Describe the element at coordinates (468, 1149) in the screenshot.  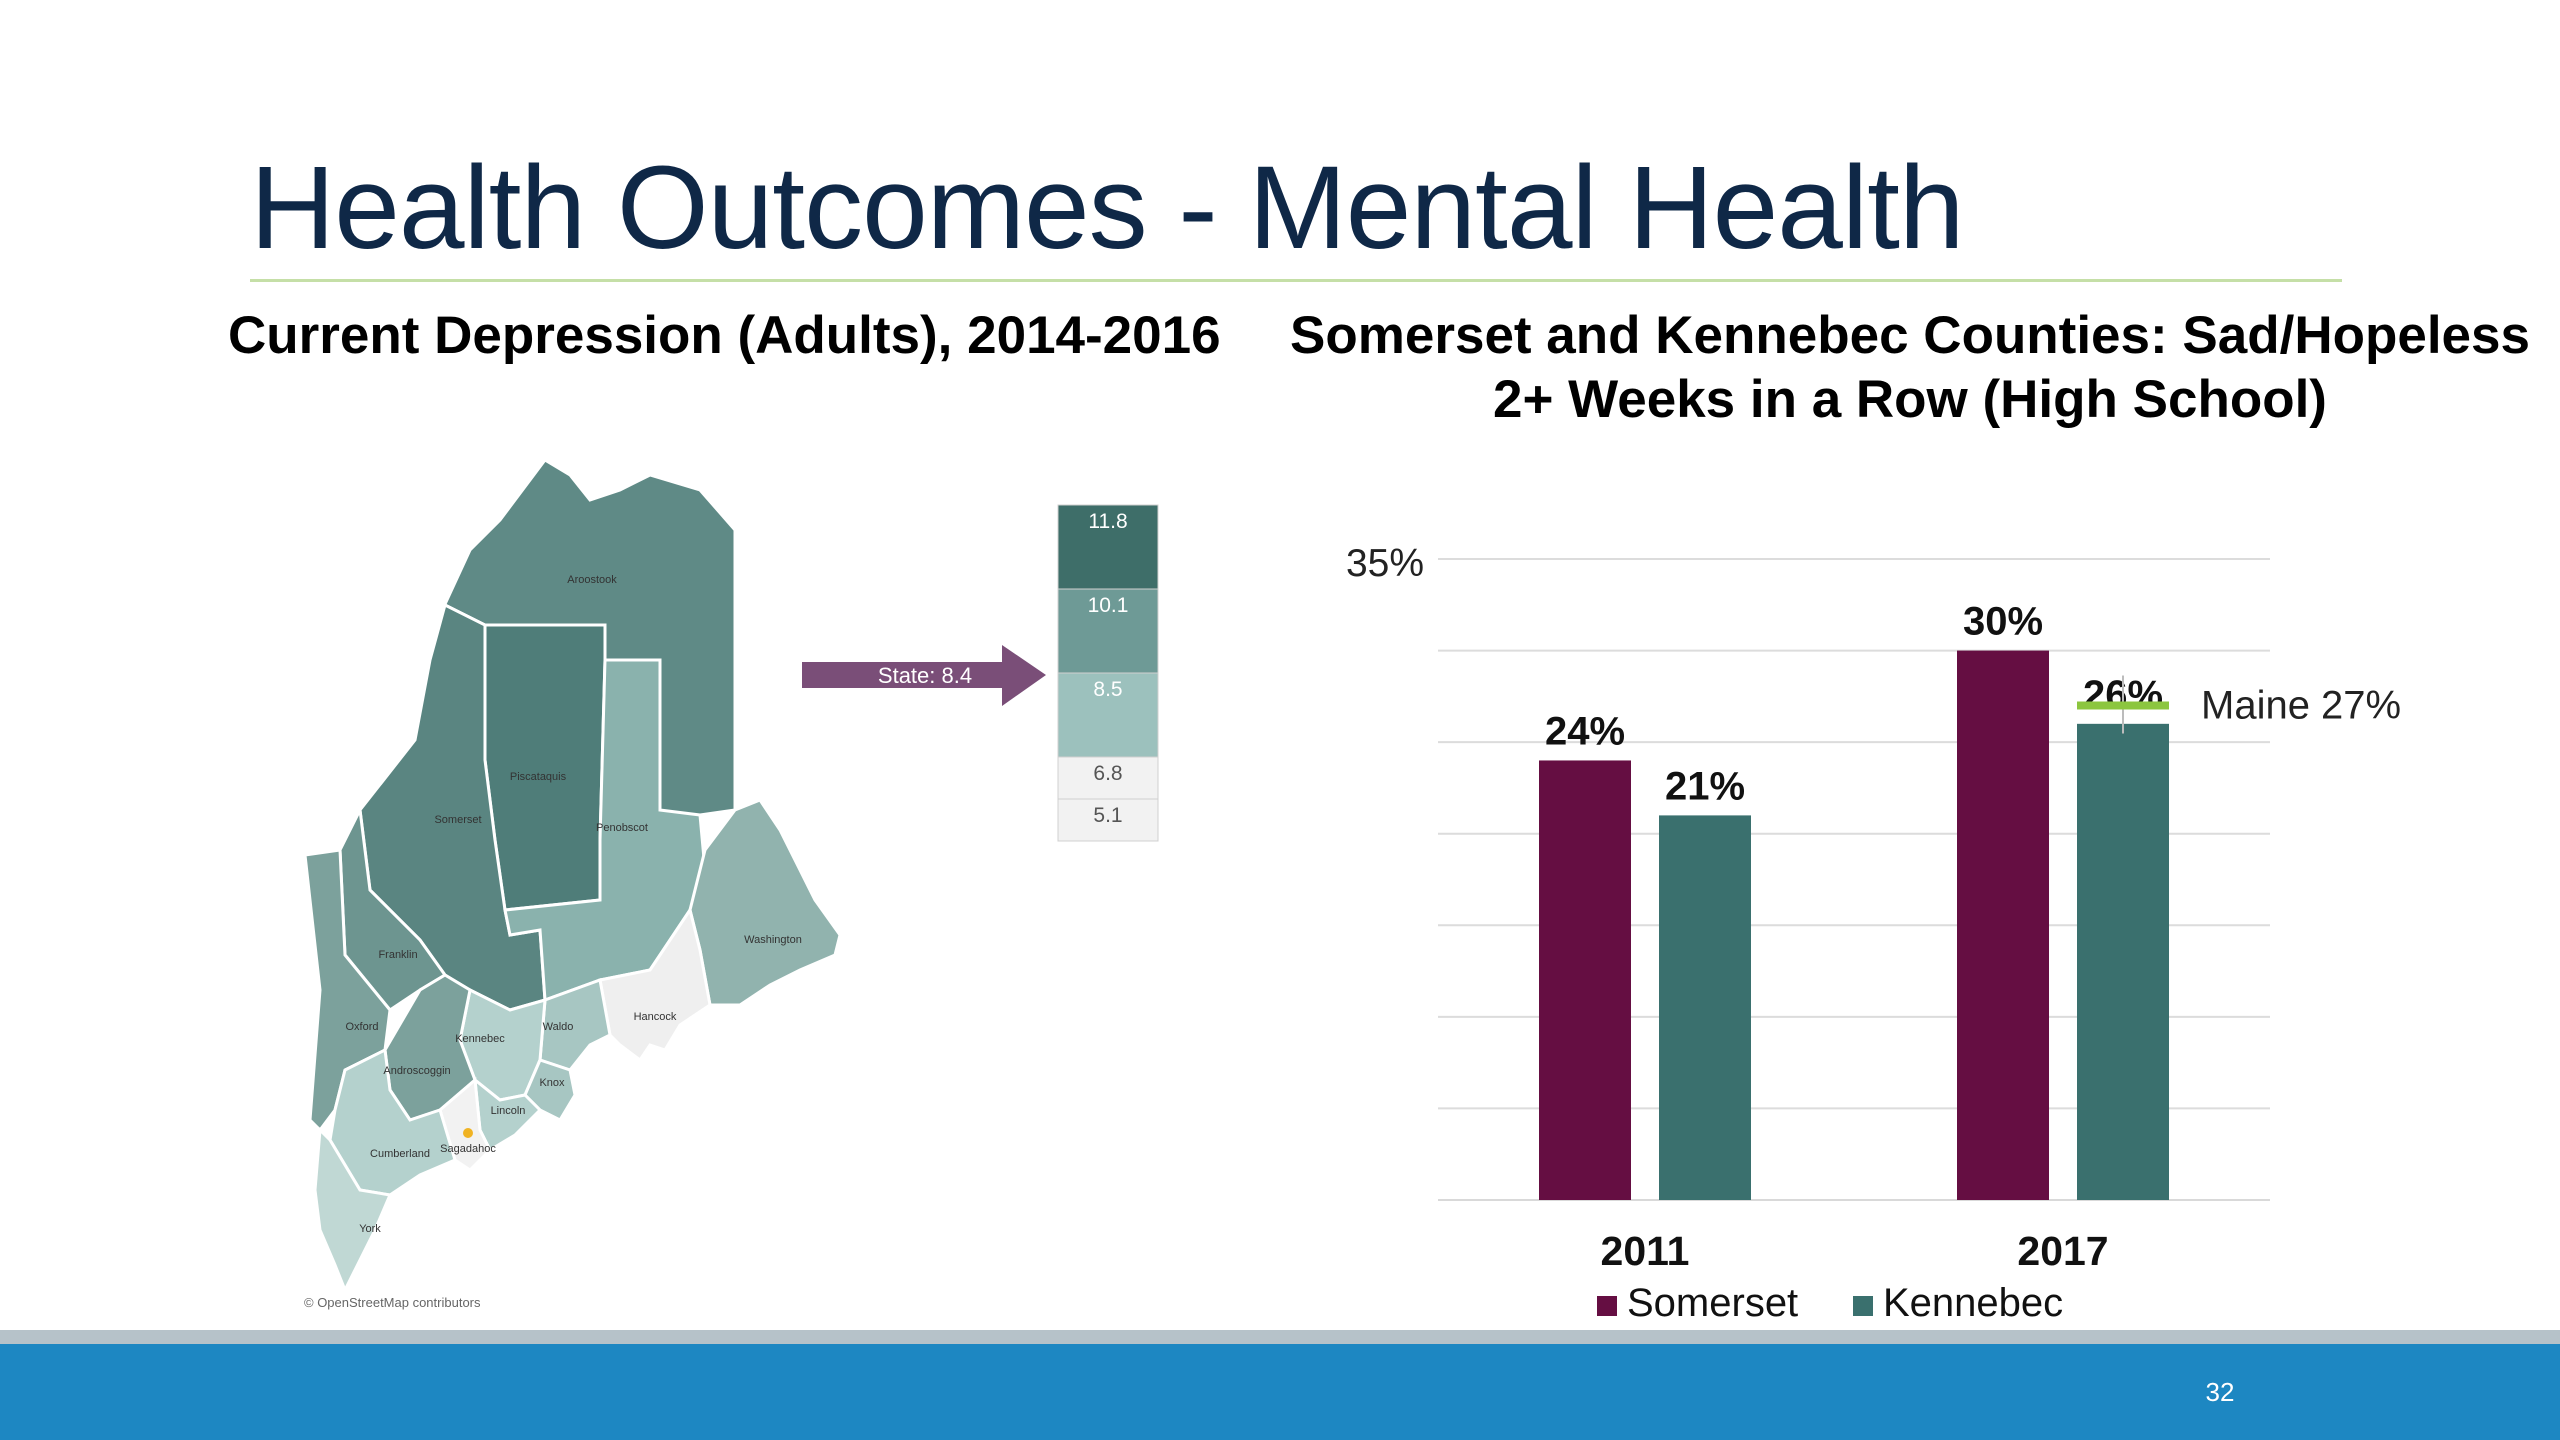
I see `county-label-sagadahoc: Sagadahoc` at that location.